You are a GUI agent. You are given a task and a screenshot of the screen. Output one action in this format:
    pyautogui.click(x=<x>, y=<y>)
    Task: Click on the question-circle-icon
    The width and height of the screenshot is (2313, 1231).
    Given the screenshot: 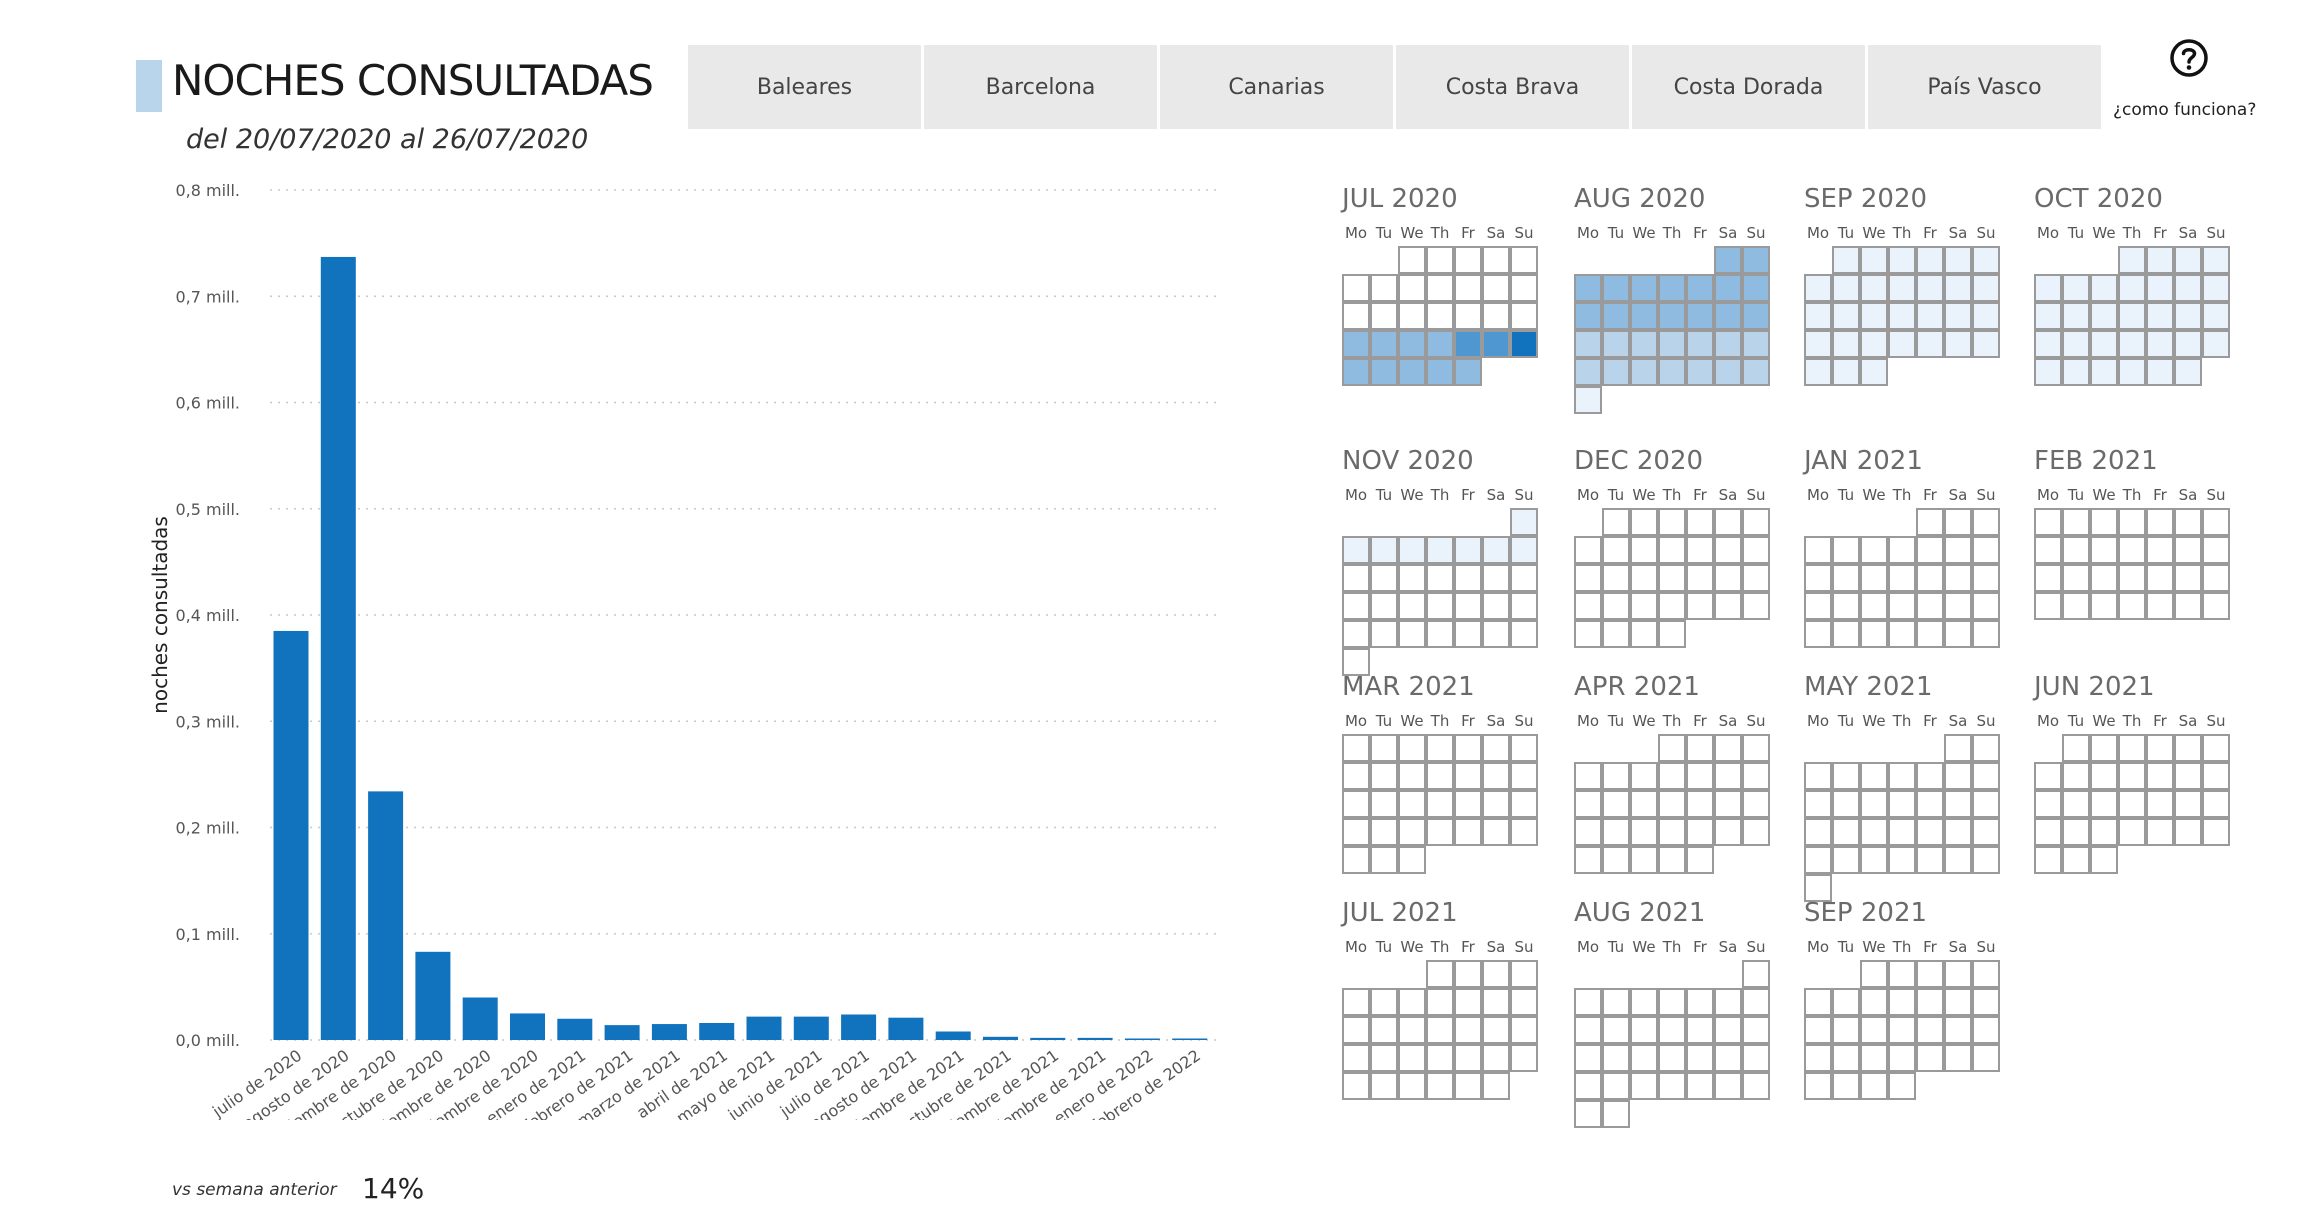 What is the action you would take?
    pyautogui.click(x=2189, y=58)
    